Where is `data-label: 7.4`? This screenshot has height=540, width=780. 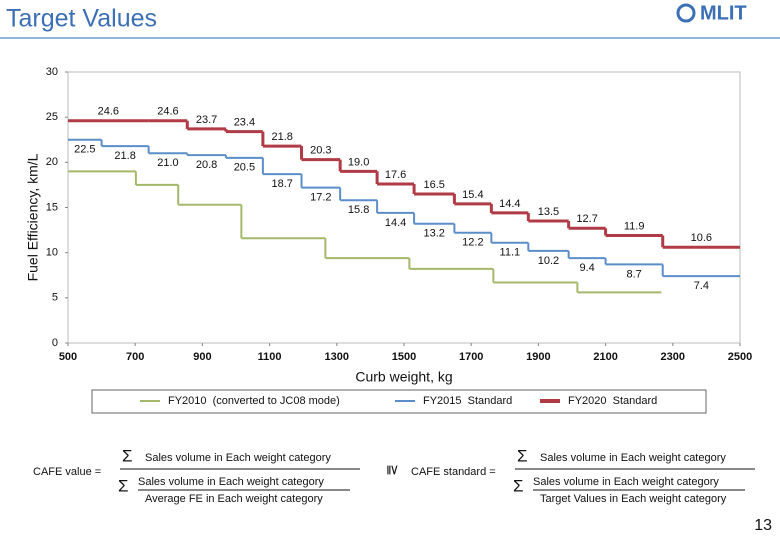 data-label: 7.4 is located at coordinates (701, 286).